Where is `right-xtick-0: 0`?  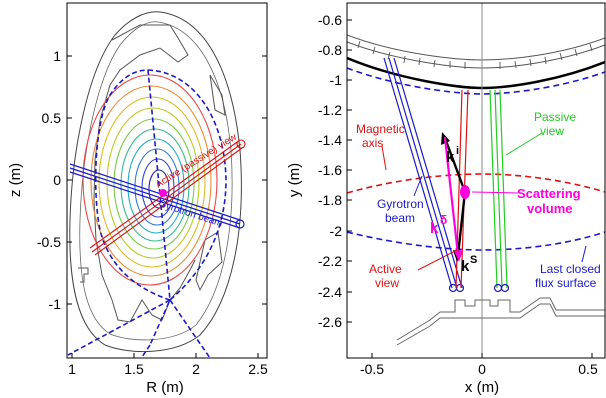 right-xtick-0: 0 is located at coordinates (482, 369).